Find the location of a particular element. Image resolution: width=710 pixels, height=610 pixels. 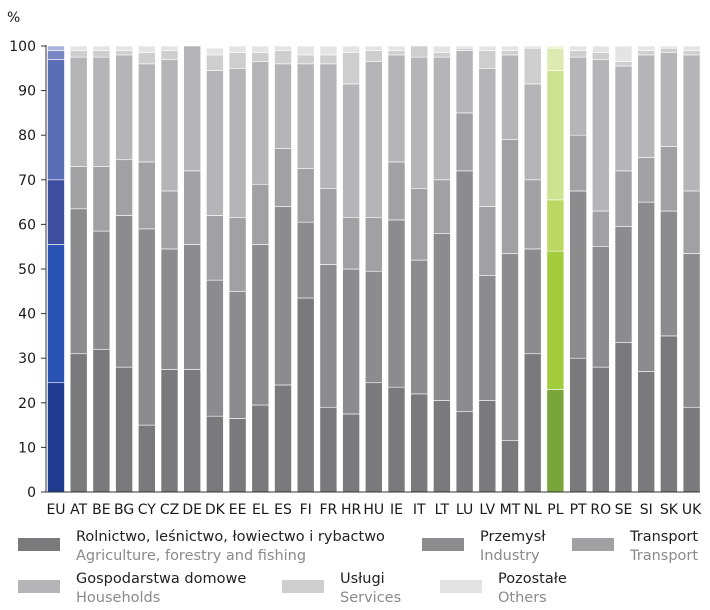

x-tick-label-mt: MT is located at coordinates (510, 510).